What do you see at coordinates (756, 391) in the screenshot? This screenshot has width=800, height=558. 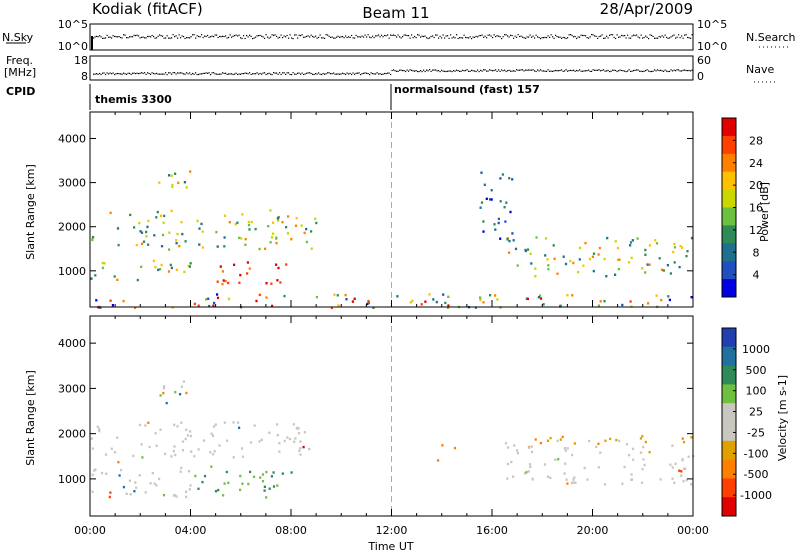 I see `velocity-colorbar-tick-label: 100` at bounding box center [756, 391].